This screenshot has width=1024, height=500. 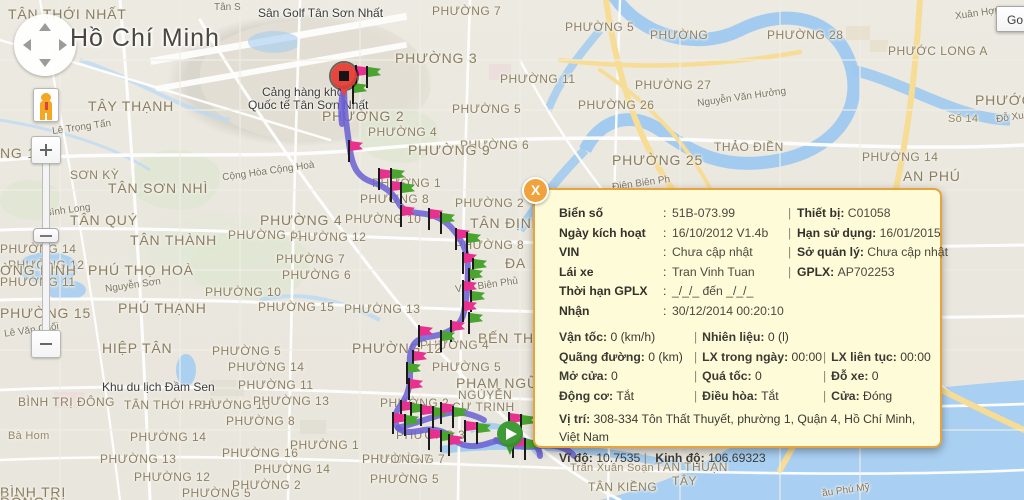 What do you see at coordinates (631, 337) in the screenshot?
I see `status-value: 0 (km/h)` at bounding box center [631, 337].